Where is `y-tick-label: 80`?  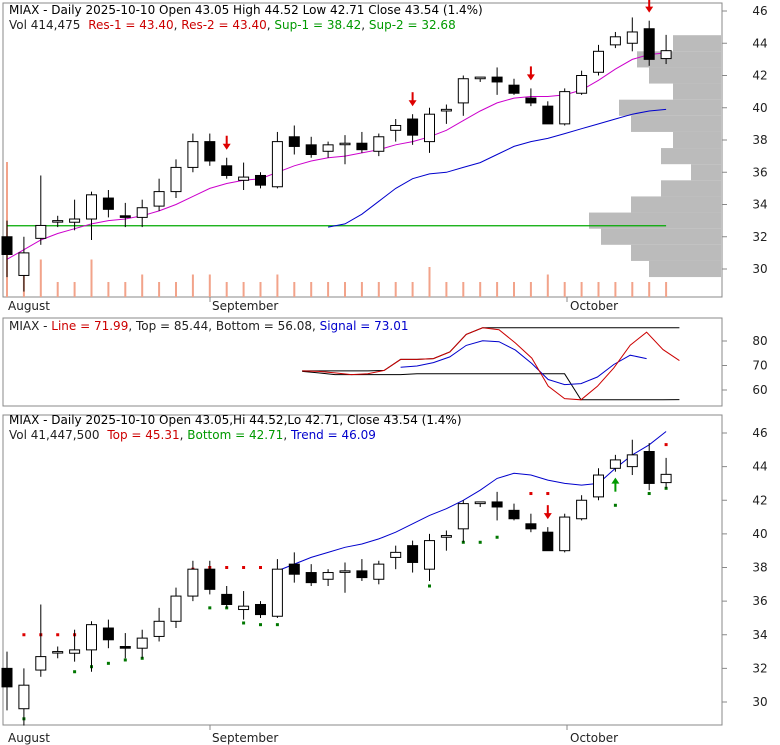 y-tick-label: 80 is located at coordinates (759, 341).